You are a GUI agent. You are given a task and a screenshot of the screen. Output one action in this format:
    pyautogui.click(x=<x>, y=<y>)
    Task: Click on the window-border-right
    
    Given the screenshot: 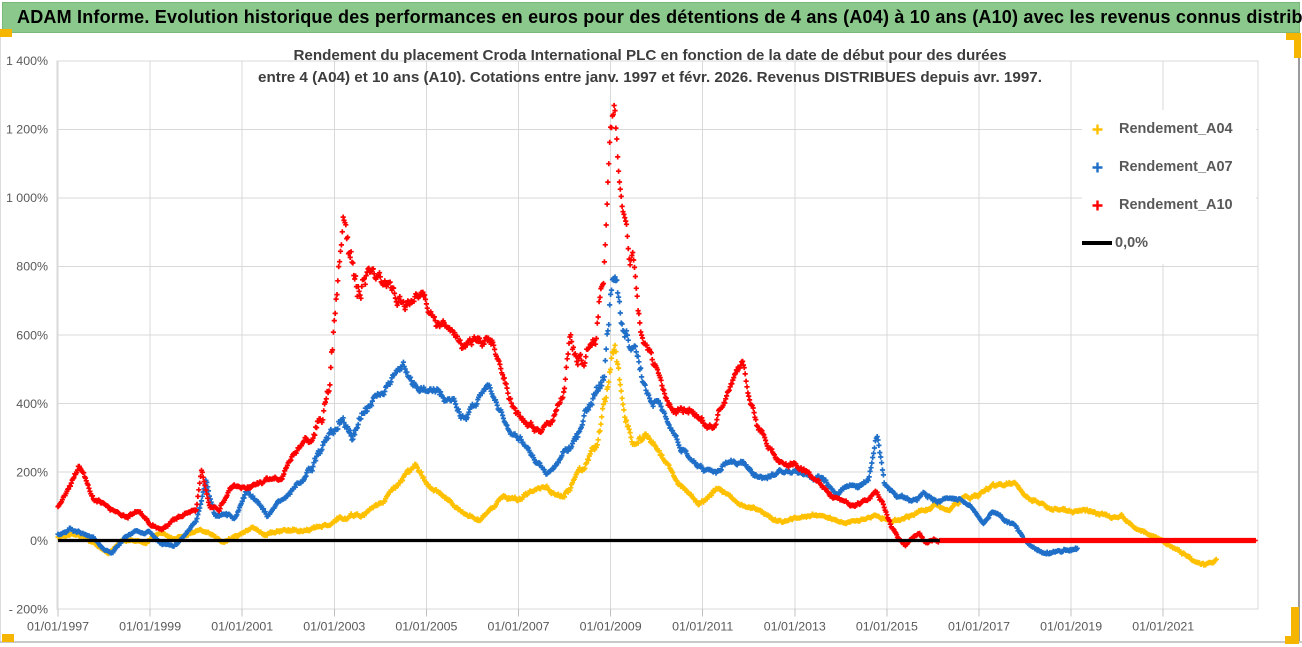 What is the action you would take?
    pyautogui.click(x=1299, y=338)
    